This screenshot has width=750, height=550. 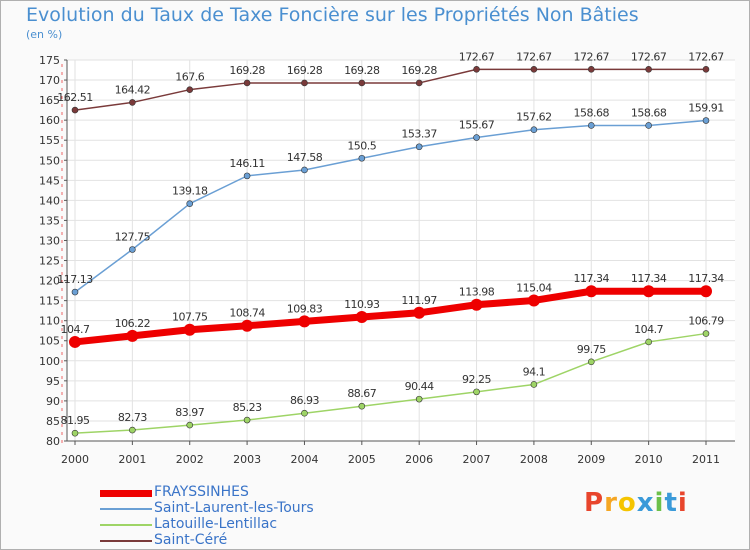 I want to click on logo-letter: o, so click(x=627, y=503).